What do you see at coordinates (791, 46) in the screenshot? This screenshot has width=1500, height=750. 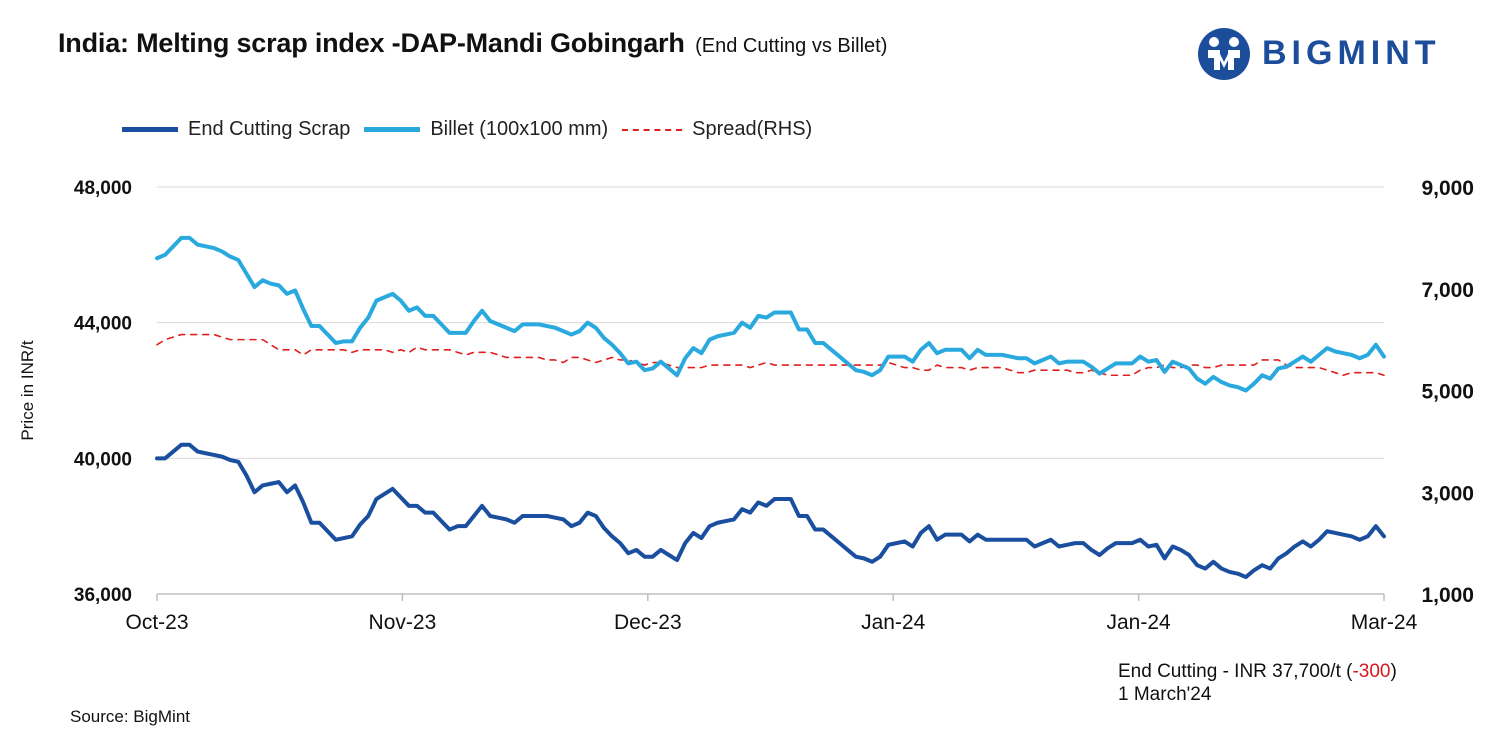 I see `chart-subtitle: (End Cutting vs Billet)` at bounding box center [791, 46].